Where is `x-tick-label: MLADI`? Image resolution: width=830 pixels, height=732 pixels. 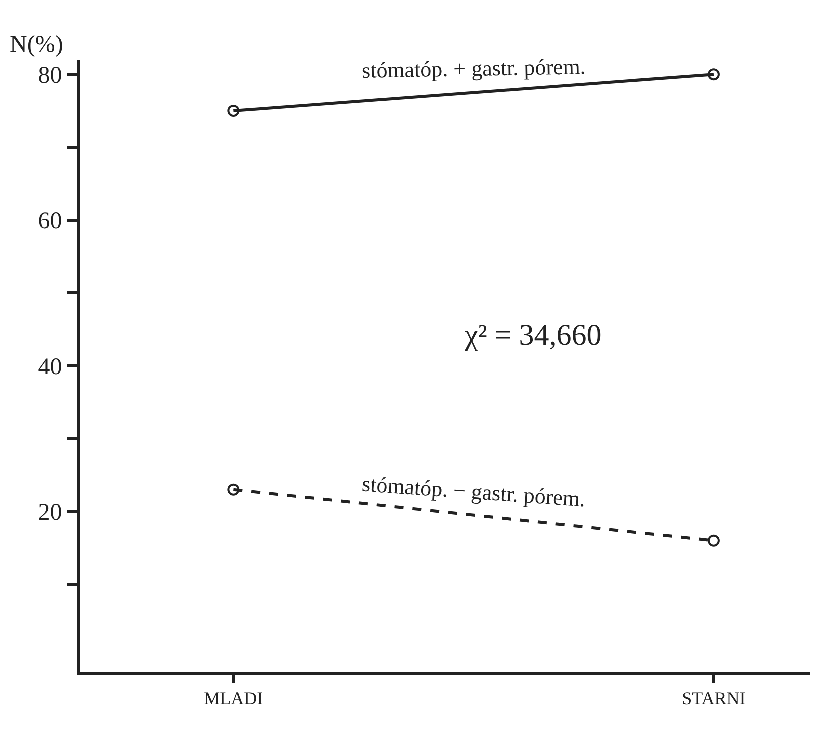
x-tick-label: MLADI is located at coordinates (234, 698).